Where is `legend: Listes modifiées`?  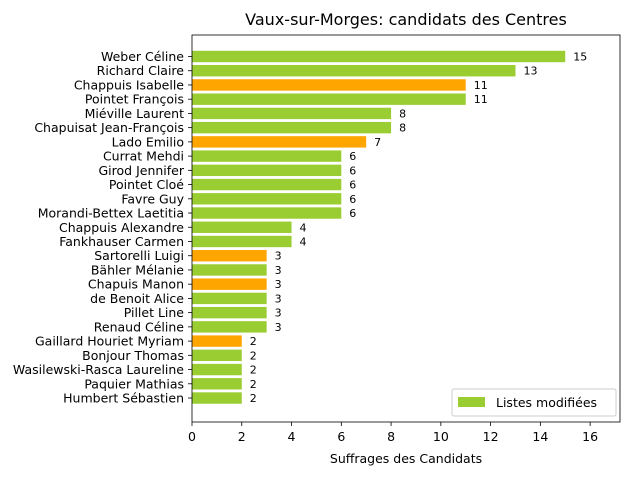 legend: Listes modifiées is located at coordinates (534, 402).